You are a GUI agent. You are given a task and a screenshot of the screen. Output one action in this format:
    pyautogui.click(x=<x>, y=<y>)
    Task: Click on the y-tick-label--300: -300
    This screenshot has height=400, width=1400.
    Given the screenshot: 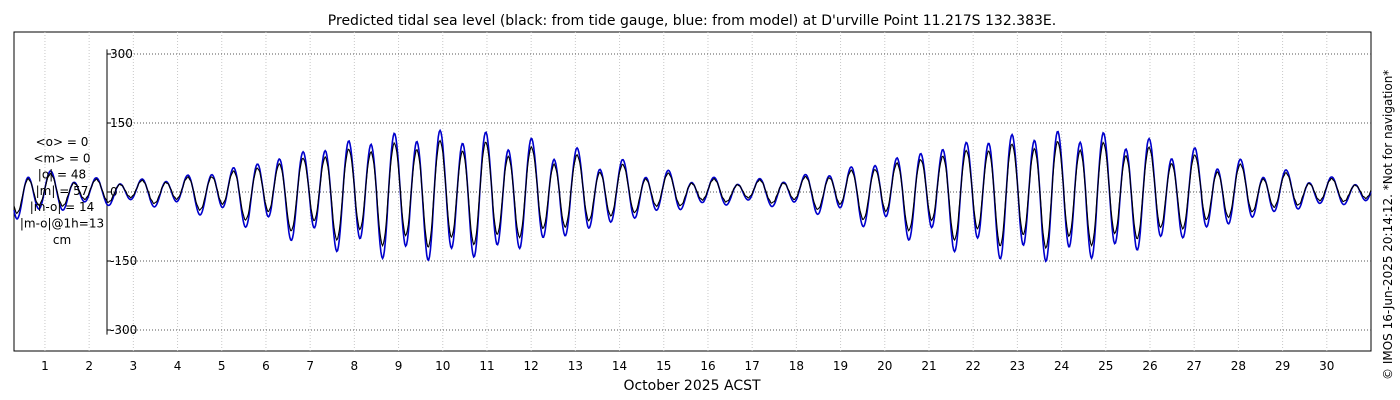 What is the action you would take?
    pyautogui.click(x=123, y=330)
    